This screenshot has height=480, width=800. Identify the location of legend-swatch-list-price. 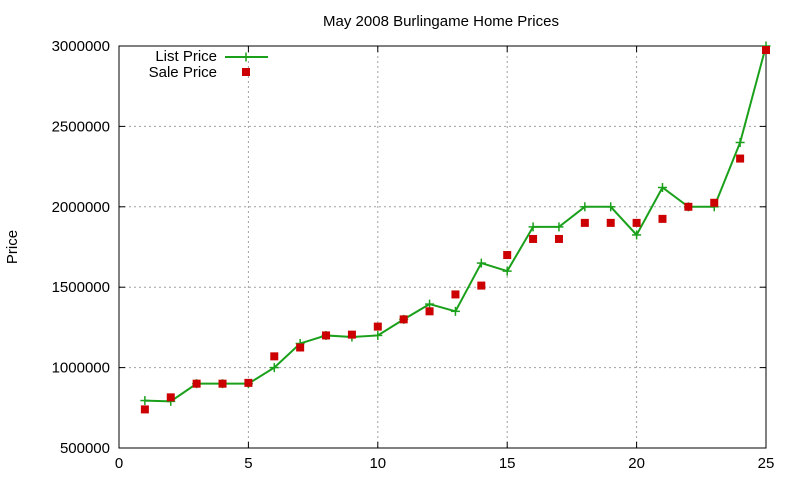
(246, 57).